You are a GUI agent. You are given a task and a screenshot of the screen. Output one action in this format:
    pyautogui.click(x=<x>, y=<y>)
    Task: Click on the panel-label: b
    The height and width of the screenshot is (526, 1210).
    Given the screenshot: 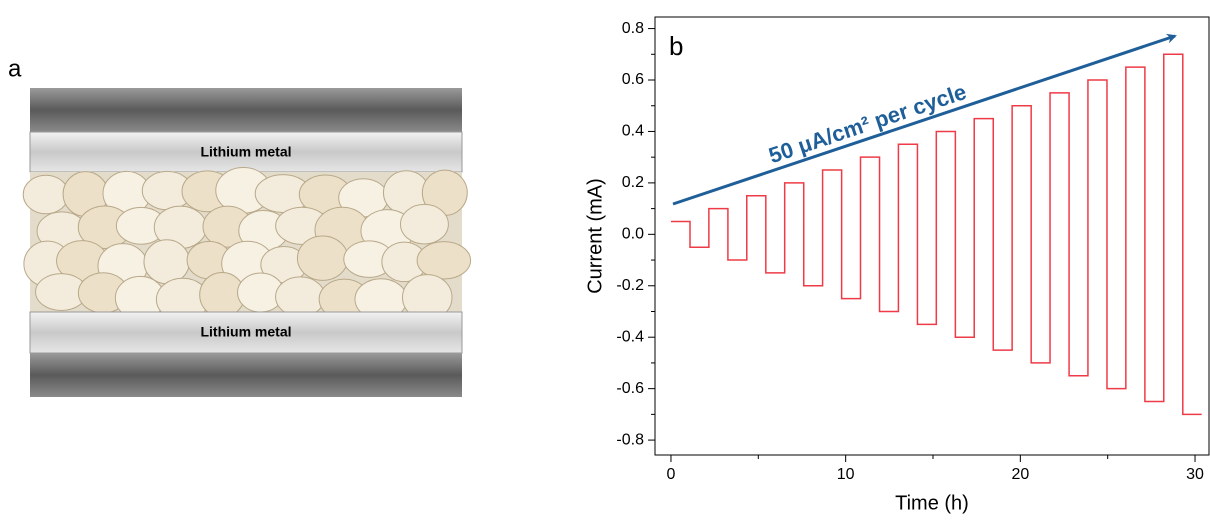 What is the action you would take?
    pyautogui.click(x=676, y=46)
    